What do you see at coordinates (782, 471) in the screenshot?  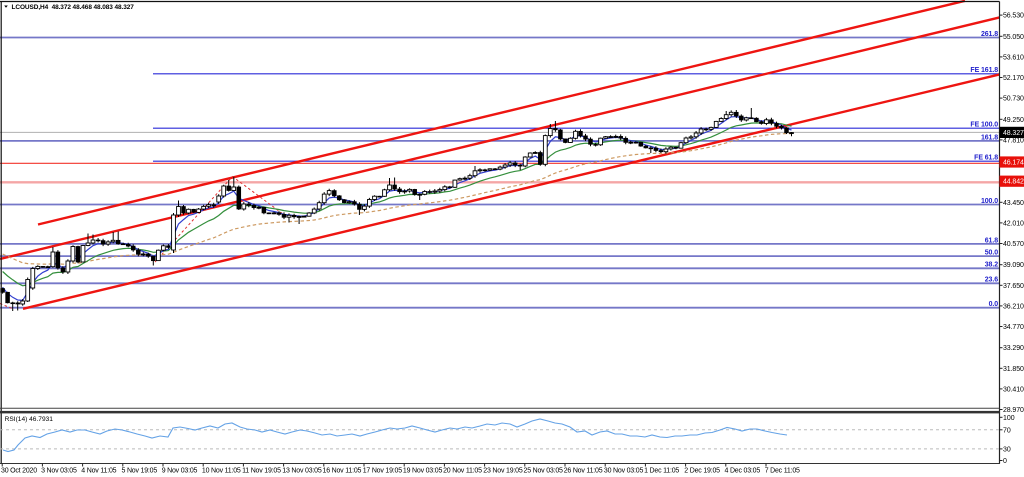 I see `svg-text: 7 Dec 11:05` at bounding box center [782, 471].